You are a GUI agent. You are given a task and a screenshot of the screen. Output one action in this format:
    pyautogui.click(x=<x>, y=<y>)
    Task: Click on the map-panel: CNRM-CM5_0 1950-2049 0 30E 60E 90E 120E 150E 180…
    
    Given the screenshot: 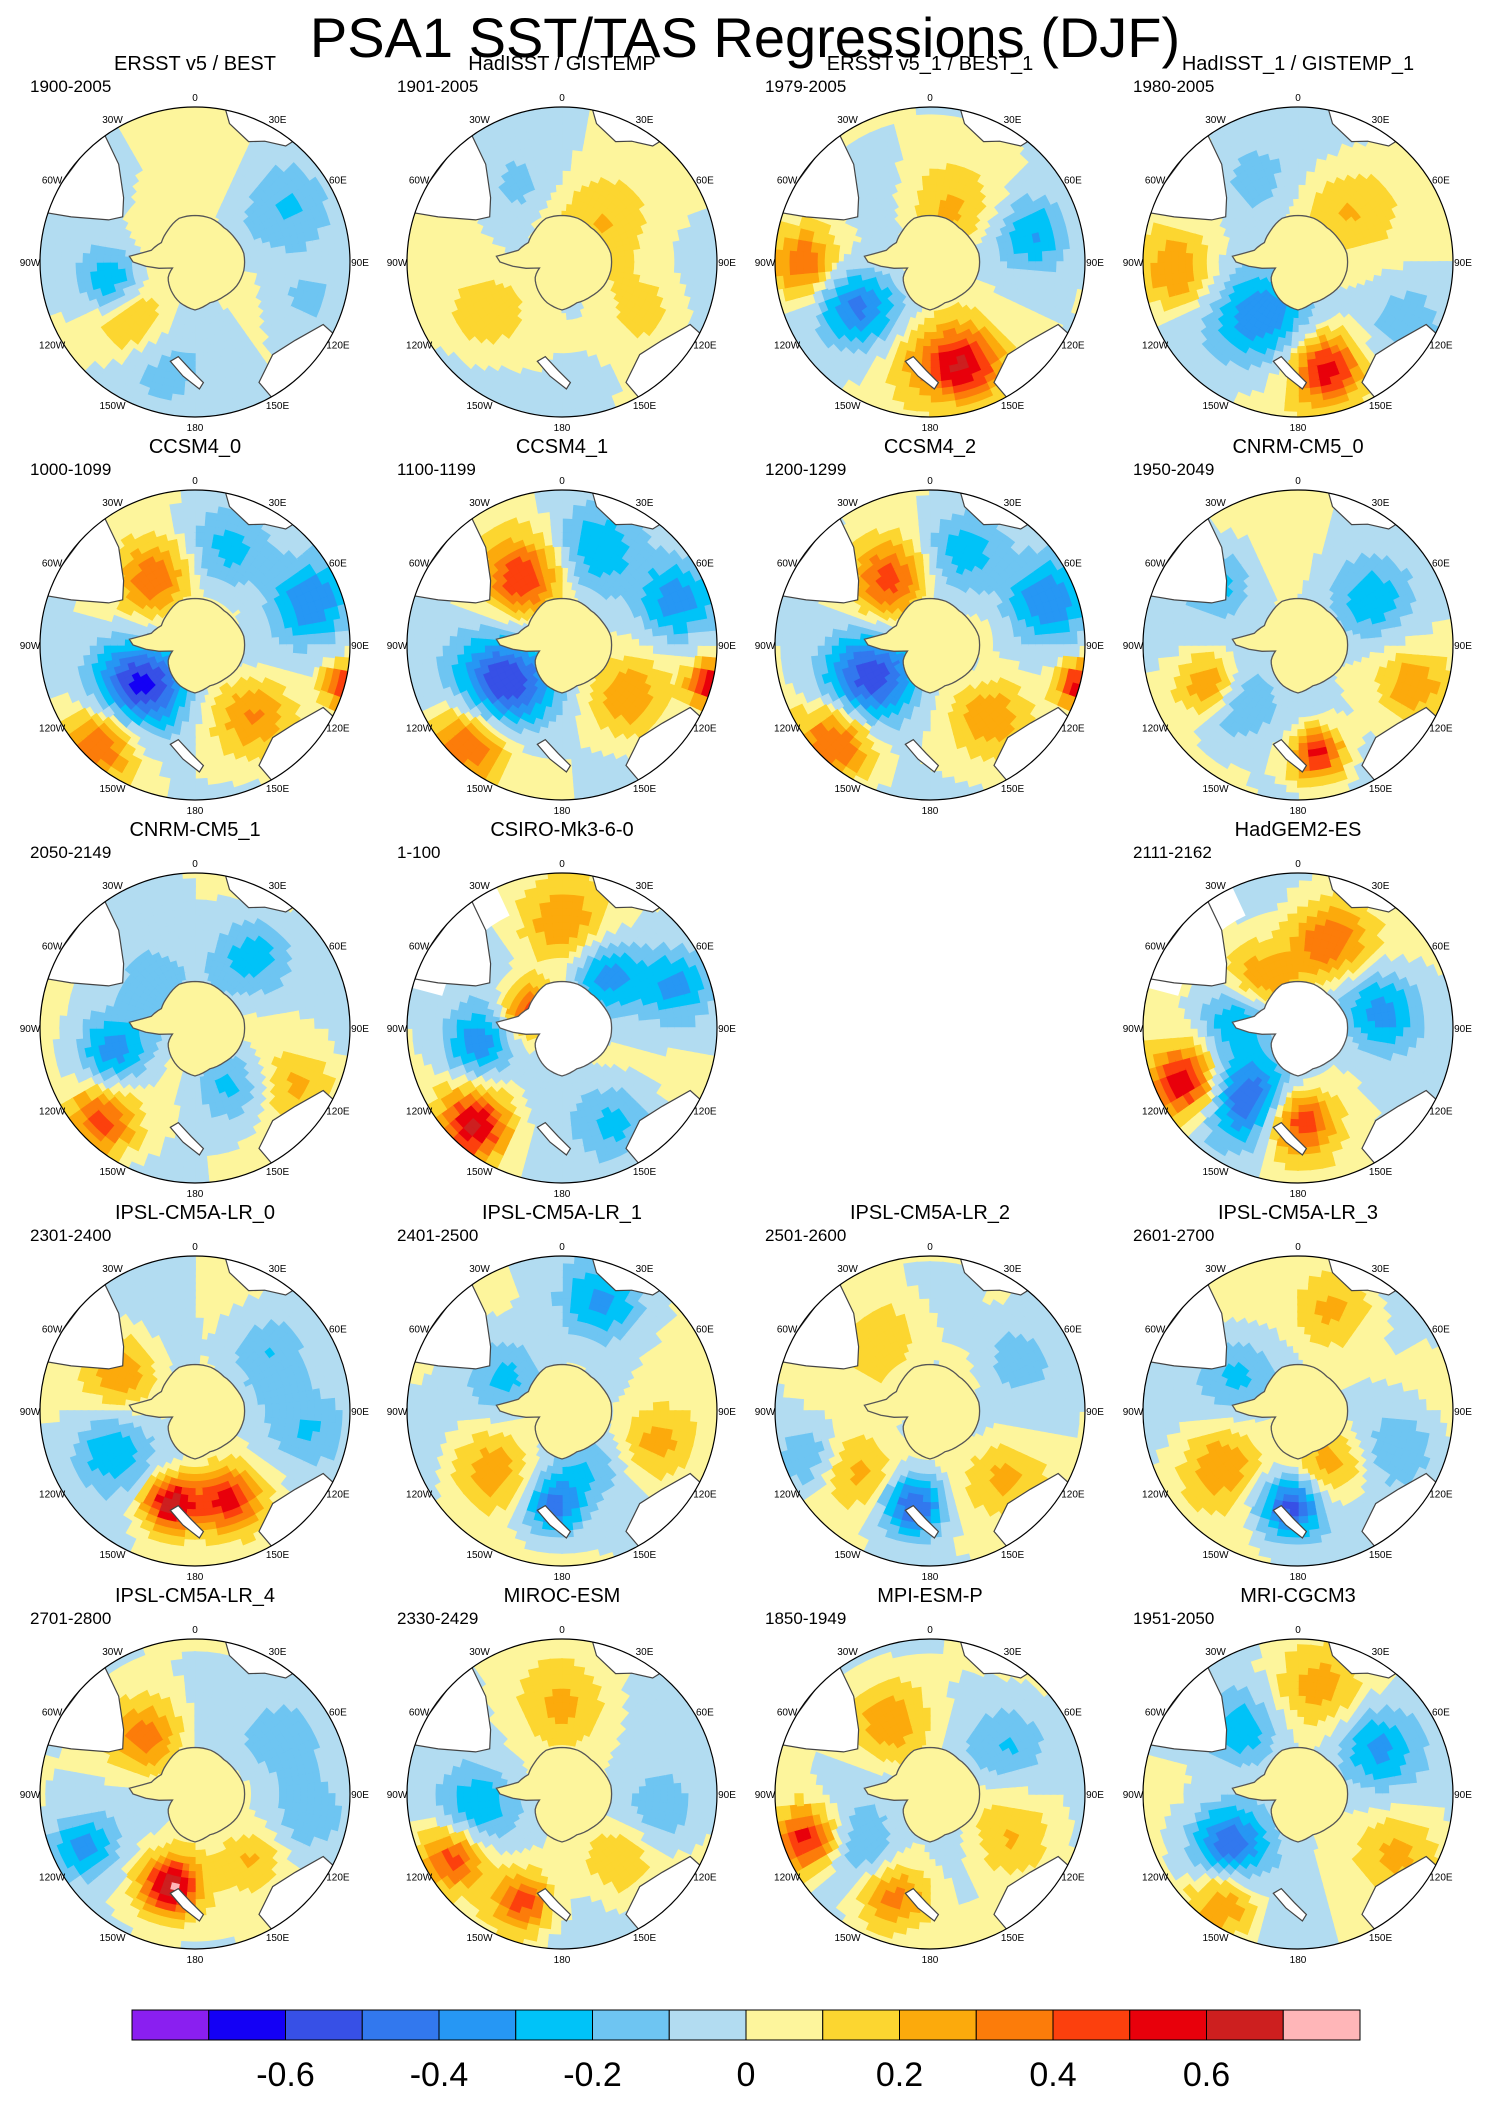 What is the action you would take?
    pyautogui.click(x=1298, y=626)
    